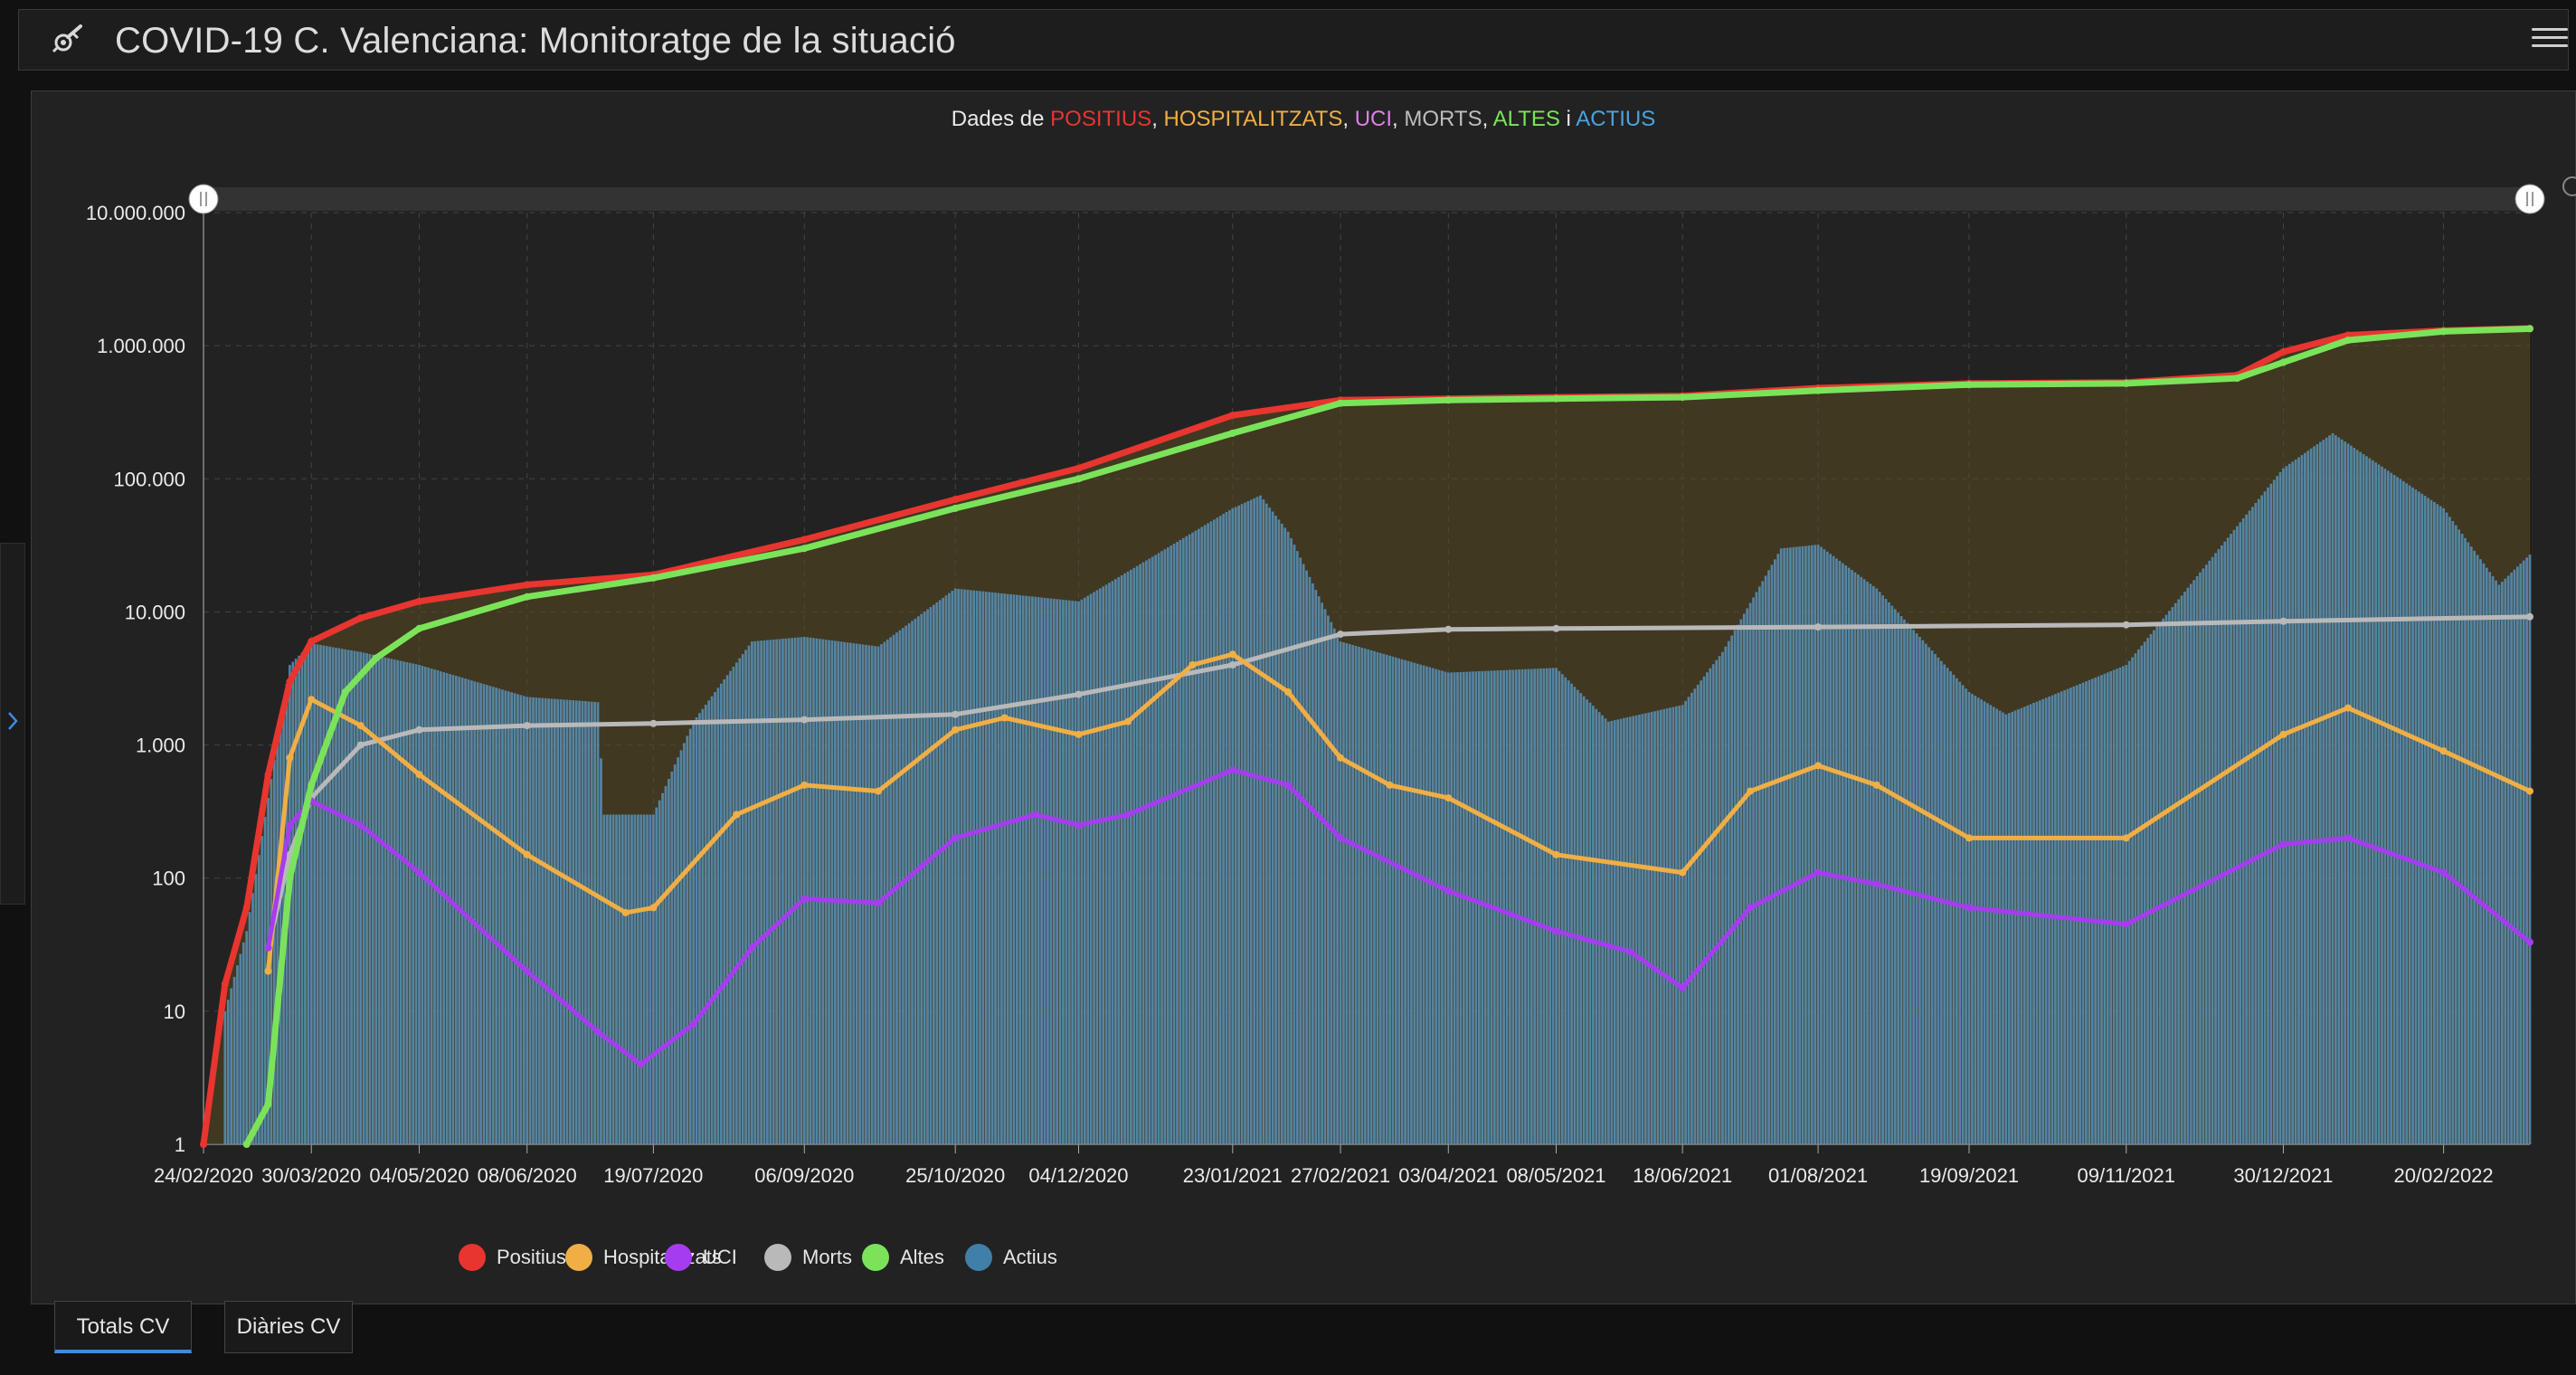 The image size is (2576, 1375). I want to click on tab-diaries-cv: Diàries CV, so click(288, 1327).